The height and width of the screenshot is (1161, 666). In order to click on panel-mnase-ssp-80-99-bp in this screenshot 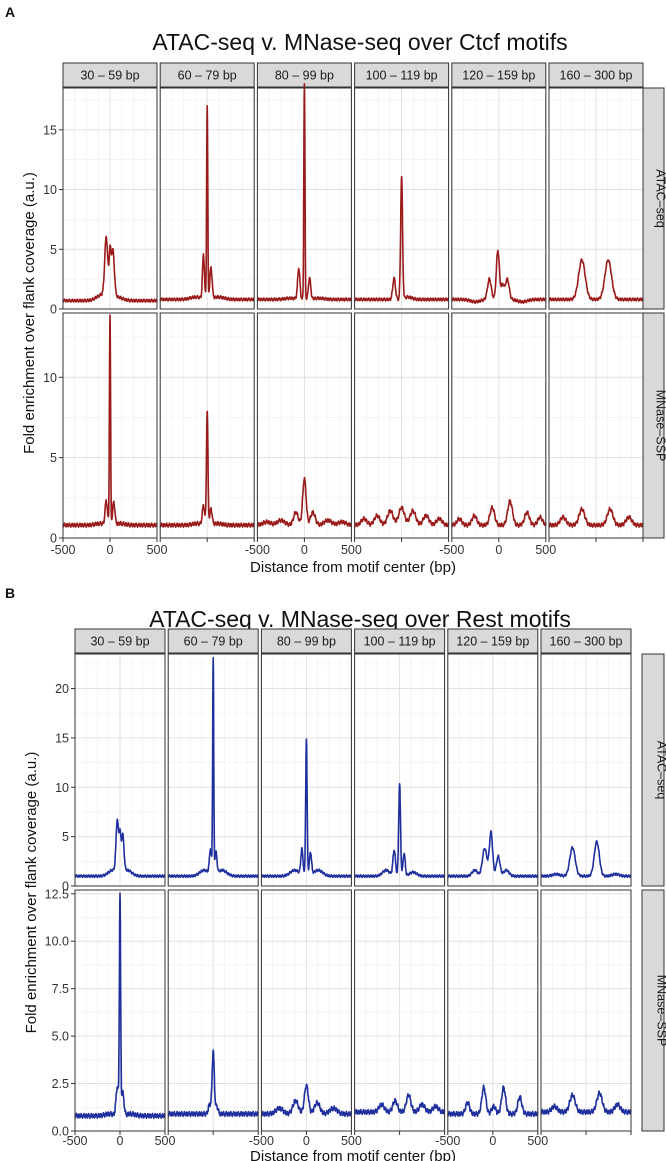, I will do `click(306, 1010)`.